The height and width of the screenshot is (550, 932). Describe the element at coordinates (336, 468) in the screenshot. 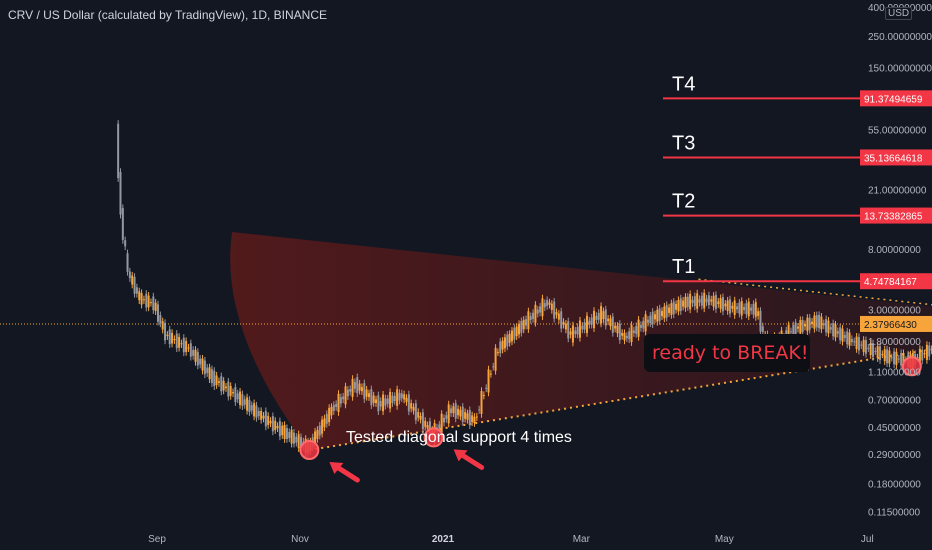

I see `arrow-head-icon` at that location.